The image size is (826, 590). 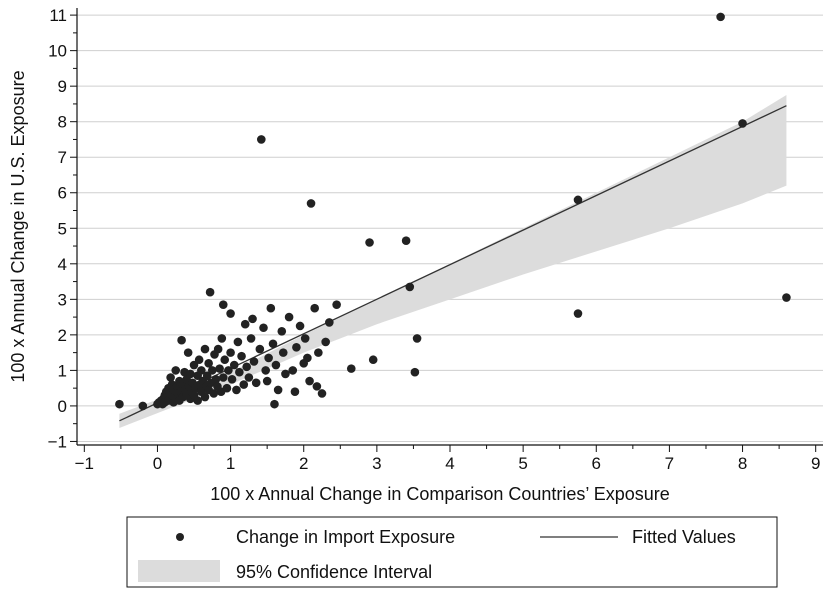 What do you see at coordinates (684, 537) in the screenshot?
I see `legend-label-fitted-values: Fitted Values` at bounding box center [684, 537].